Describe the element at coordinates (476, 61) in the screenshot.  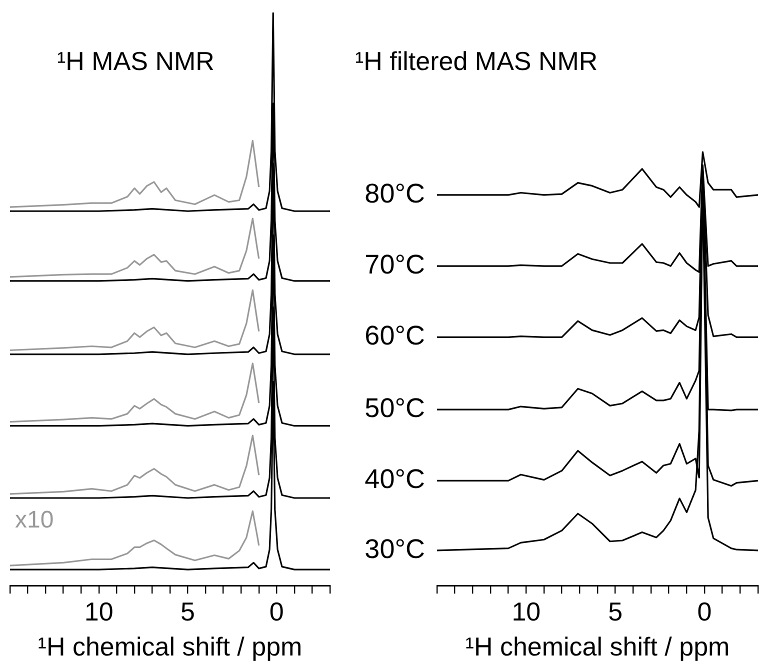
I see `chart-title: ¹H filtered MAS NMR` at that location.